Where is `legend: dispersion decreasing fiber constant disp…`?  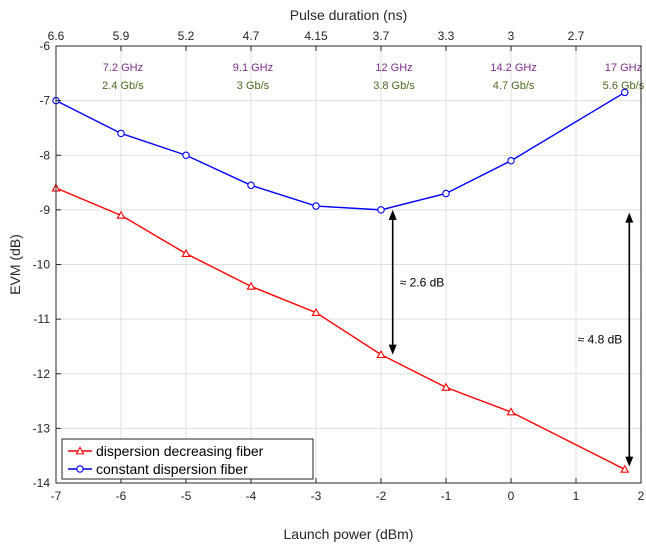
legend: dispersion decreasing fiber constant disp… is located at coordinates (187, 459).